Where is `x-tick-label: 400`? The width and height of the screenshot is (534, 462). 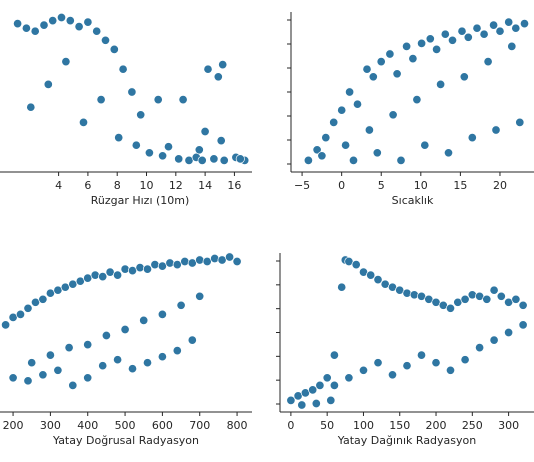 x-tick-label: 400 is located at coordinates (87, 425).